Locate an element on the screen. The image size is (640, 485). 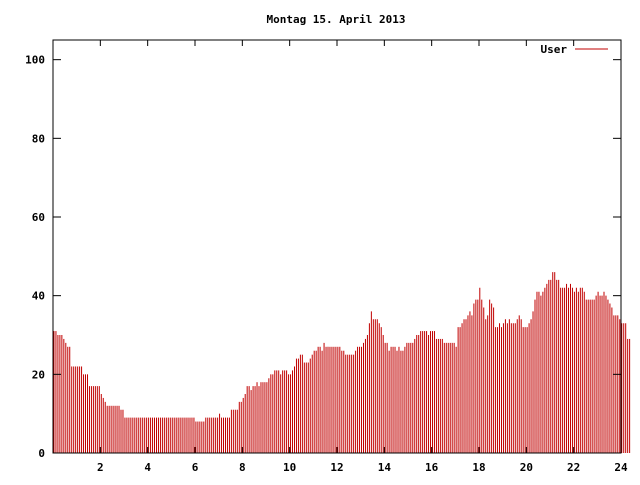
x-tick-label-3: 8 is located at coordinates (242, 467).